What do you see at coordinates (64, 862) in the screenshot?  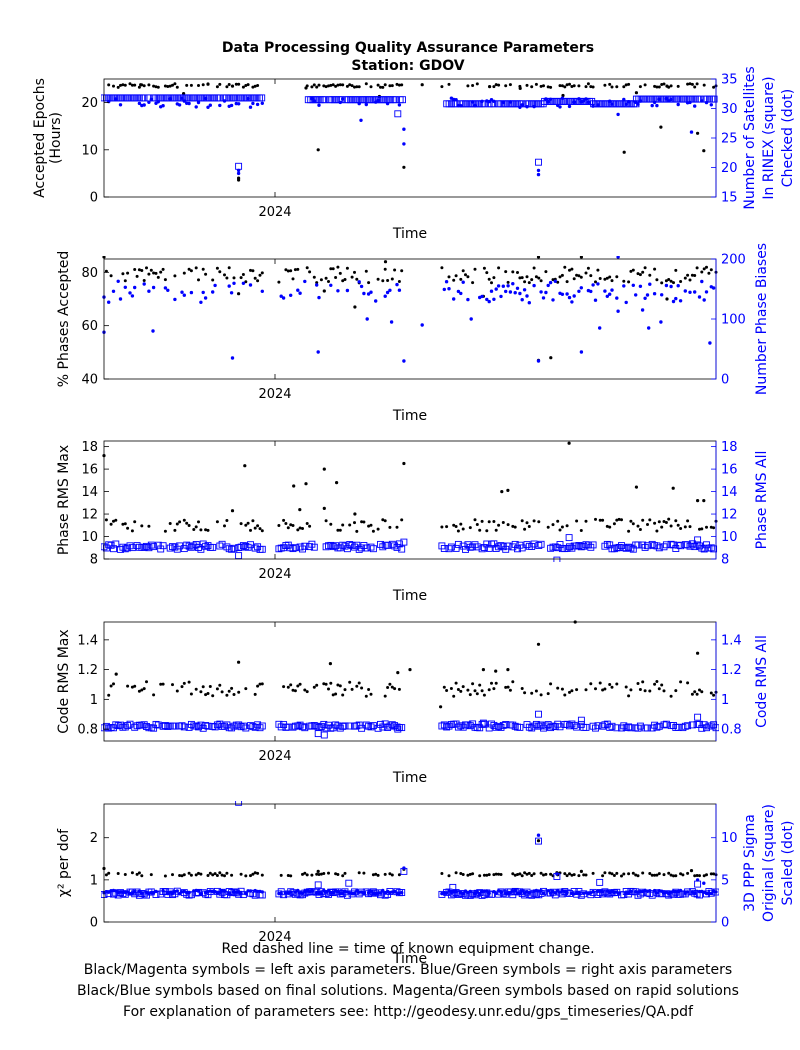 I see `left-axis-label: χ² per dof` at bounding box center [64, 862].